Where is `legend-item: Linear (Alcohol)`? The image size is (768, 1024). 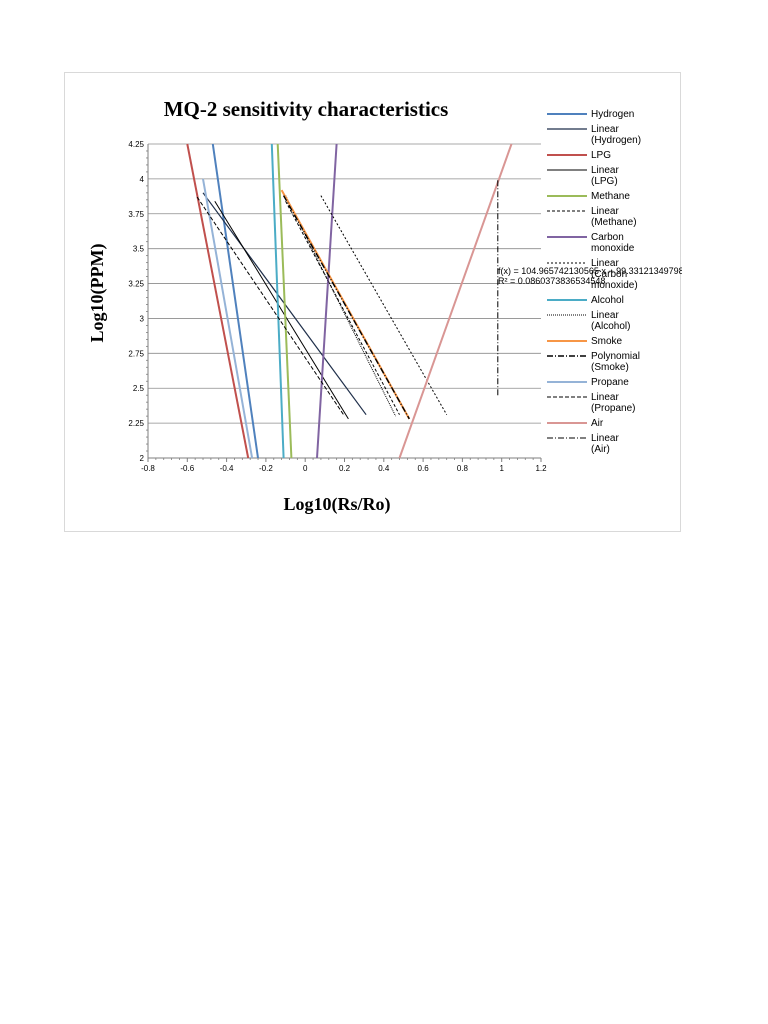
legend-item: Linear (Alcohol) is located at coordinates (588, 321).